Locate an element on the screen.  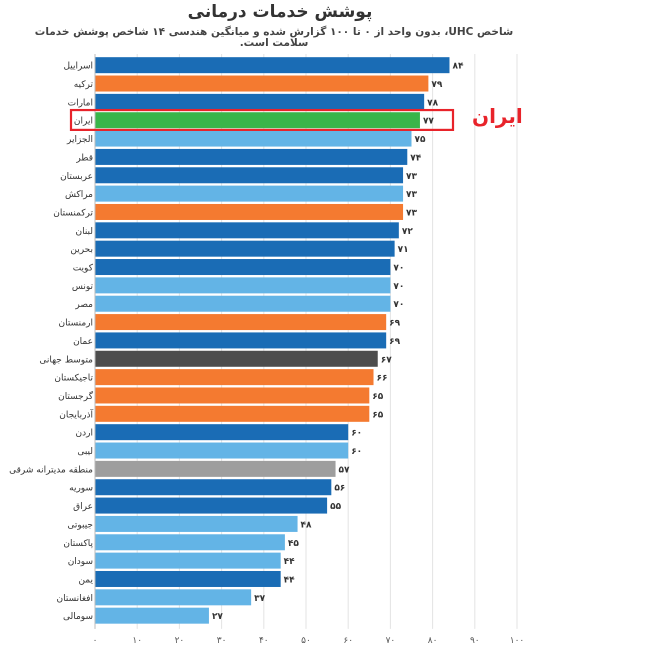
x-tick-label: ۶۰ is located at coordinates (348, 641).